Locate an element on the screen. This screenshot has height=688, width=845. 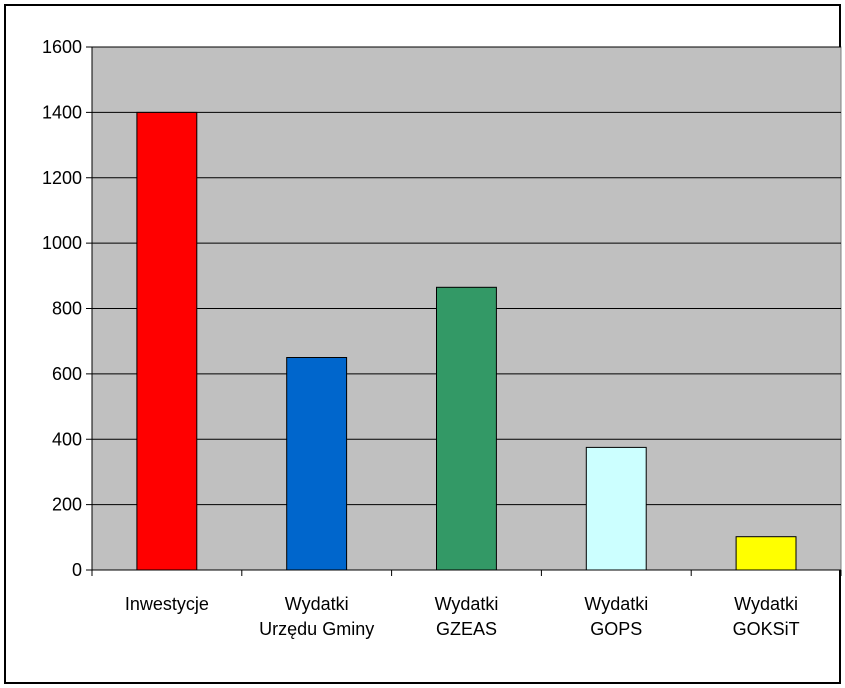
y-tick-label: 1000 is located at coordinates (62, 243).